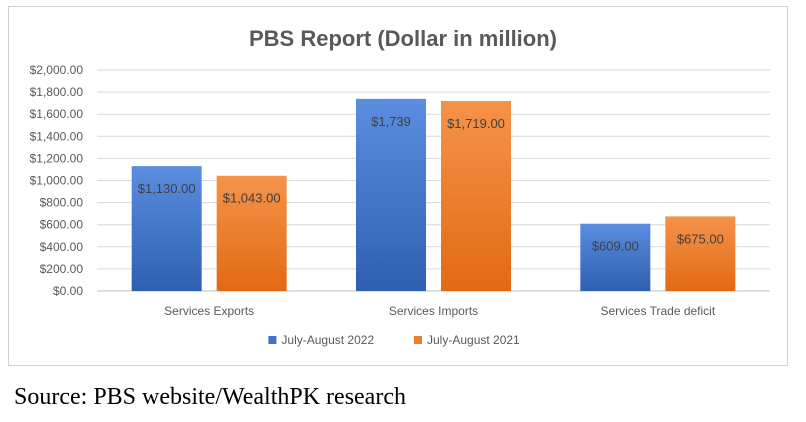  I want to click on data-label: $1,043.00, so click(252, 198).